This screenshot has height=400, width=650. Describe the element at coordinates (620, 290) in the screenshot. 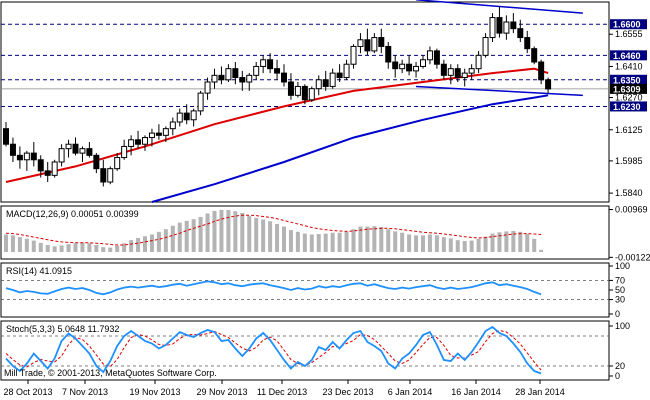

I see `osc-tick-label: 50` at that location.